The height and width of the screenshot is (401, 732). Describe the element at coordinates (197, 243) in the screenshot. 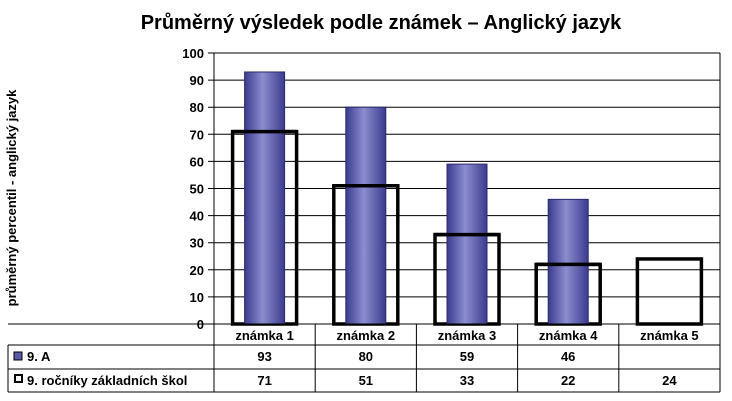

I see `y-tick-label: 30` at that location.